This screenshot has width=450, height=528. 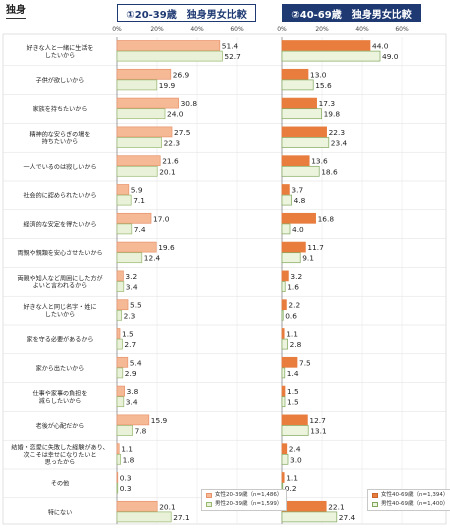 What do you see at coordinates (181, 74) in the screenshot?
I see `bar-value-label: 26.9` at bounding box center [181, 74].